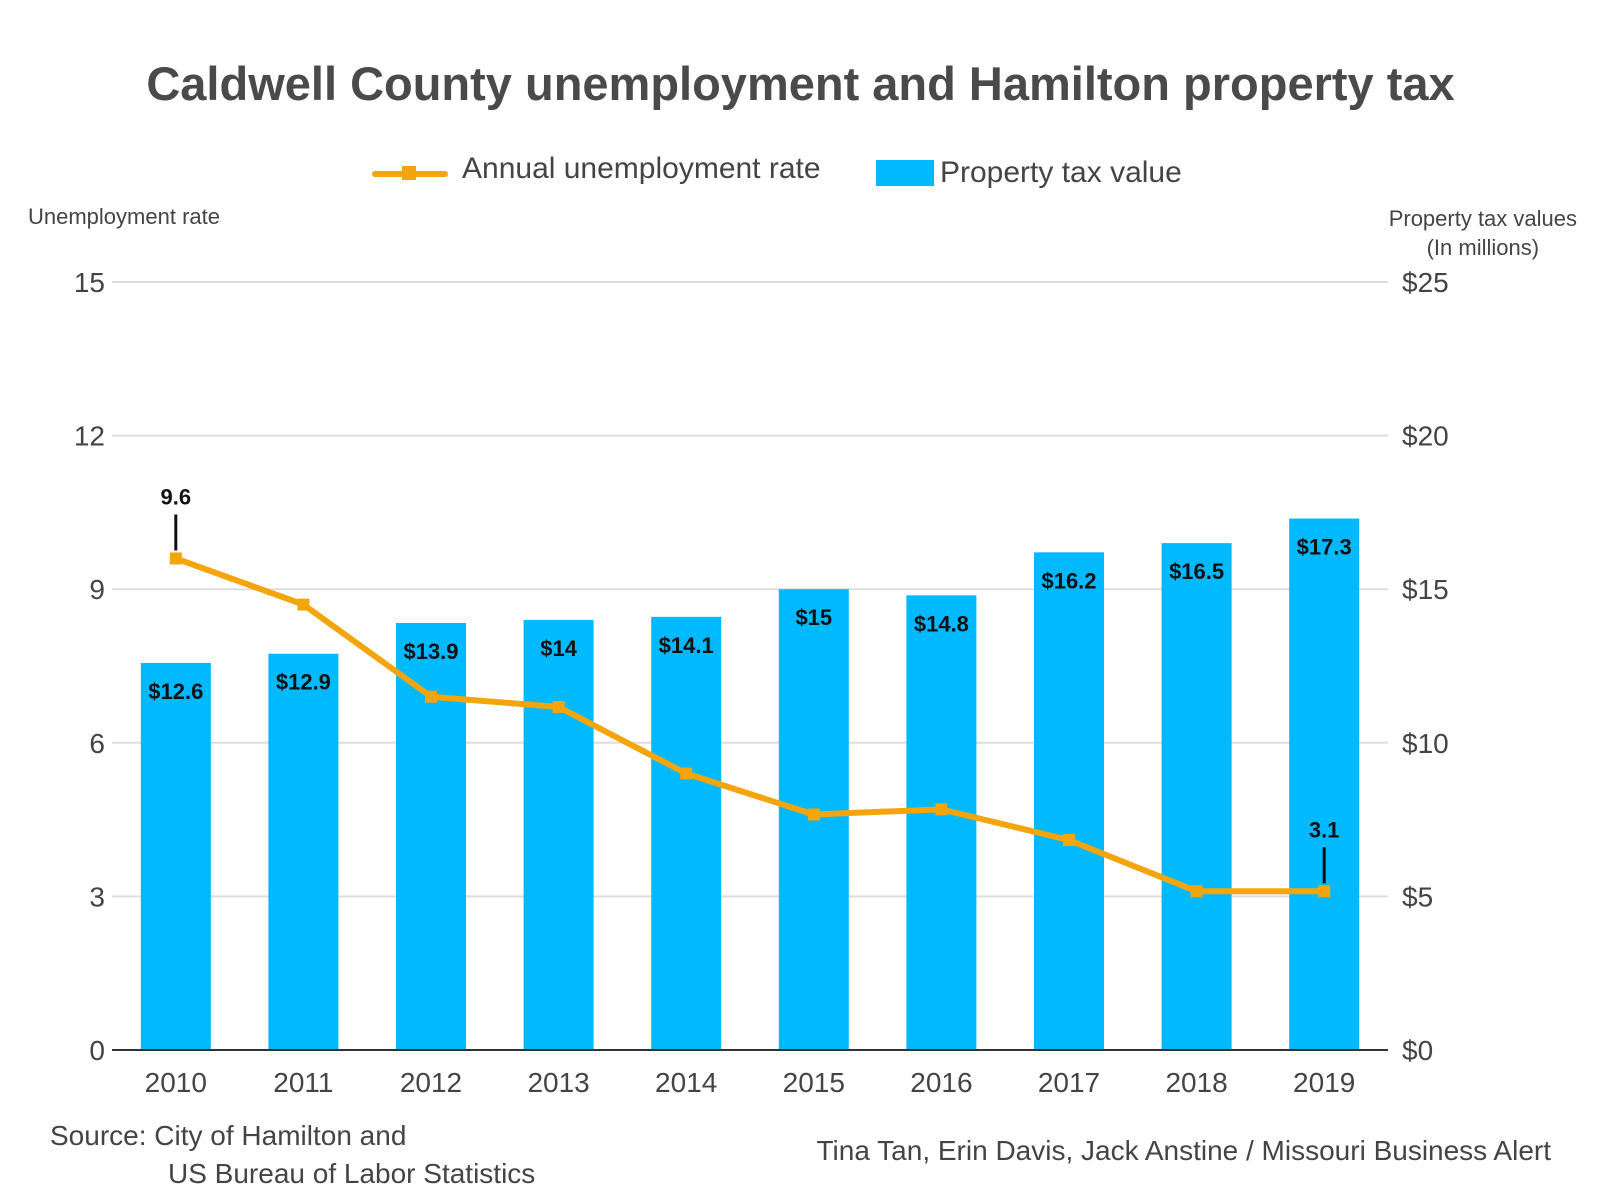  What do you see at coordinates (1061, 172) in the screenshot?
I see `legend-property-tax-label: Property tax value` at bounding box center [1061, 172].